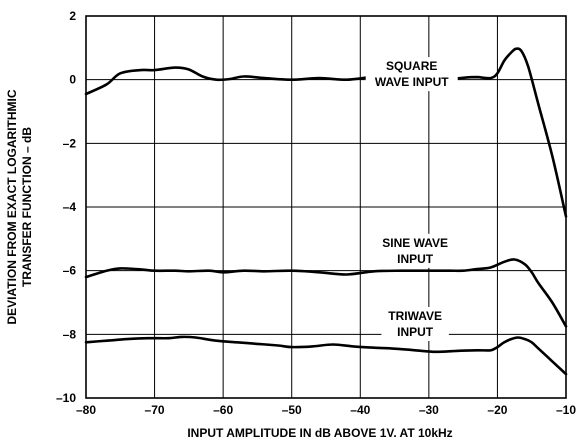  Describe the element at coordinates (360, 410) in the screenshot. I see `x-tick-label: –40` at that location.